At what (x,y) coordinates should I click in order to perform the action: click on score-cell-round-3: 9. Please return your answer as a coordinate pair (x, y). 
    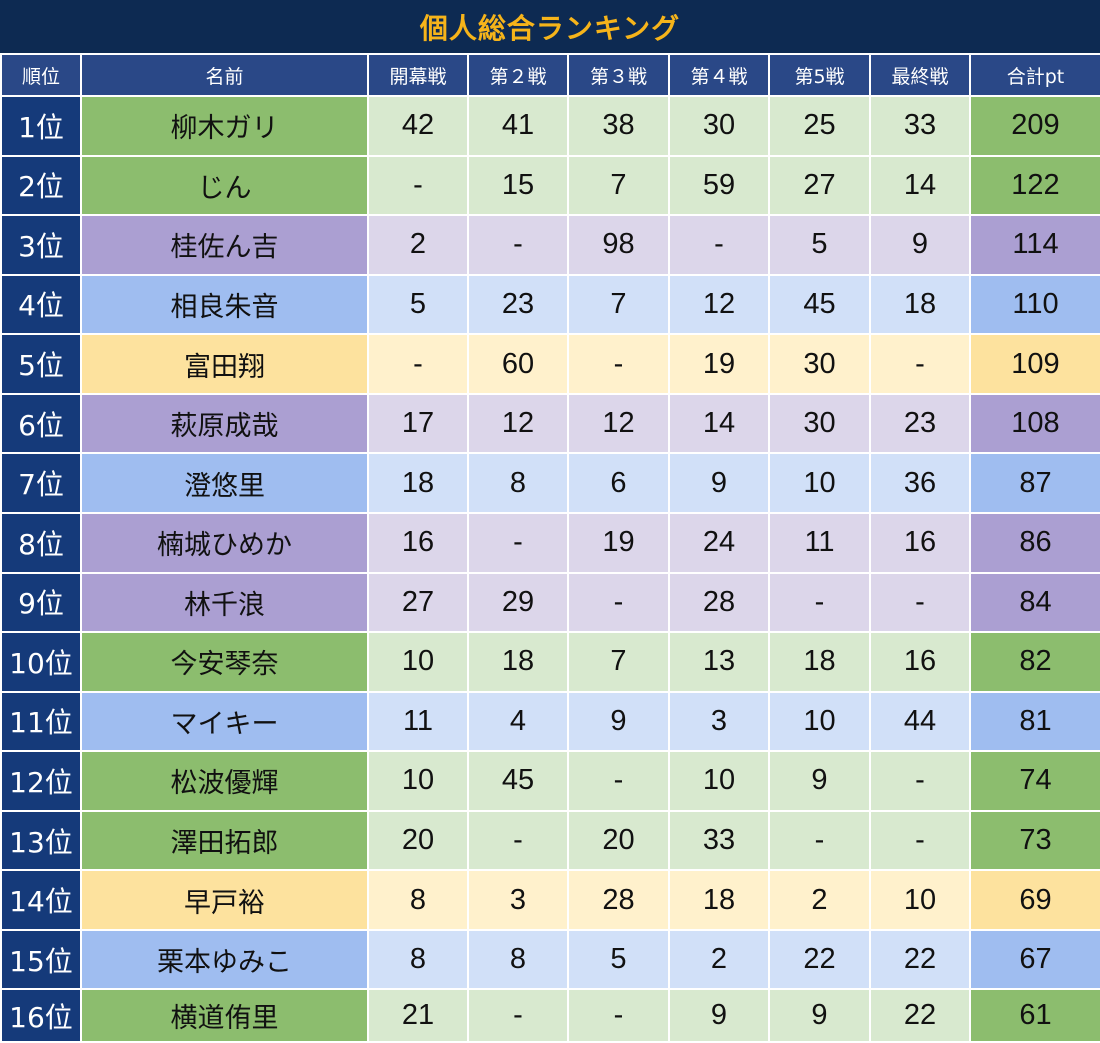
    Looking at the image, I should click on (618, 721).